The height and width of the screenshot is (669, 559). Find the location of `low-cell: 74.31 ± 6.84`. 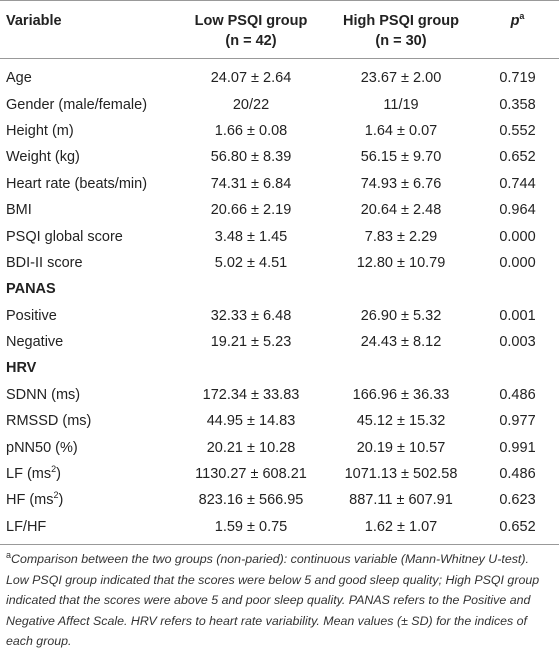

low-cell: 74.31 ± 6.84 is located at coordinates (251, 183).